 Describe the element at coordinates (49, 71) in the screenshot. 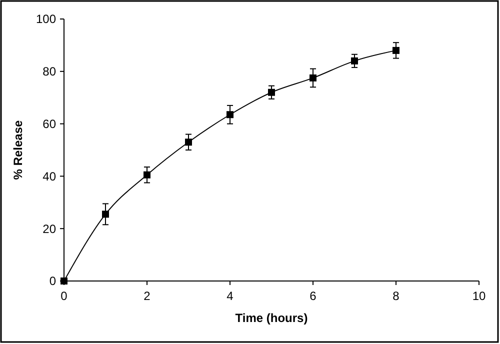

I see `y-tick-label: 80` at that location.